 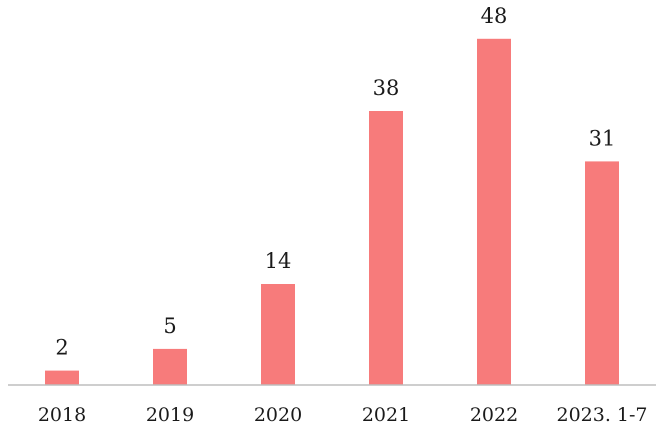 I want to click on x-tick-label-5: 2023. 1-7, so click(x=601, y=415).